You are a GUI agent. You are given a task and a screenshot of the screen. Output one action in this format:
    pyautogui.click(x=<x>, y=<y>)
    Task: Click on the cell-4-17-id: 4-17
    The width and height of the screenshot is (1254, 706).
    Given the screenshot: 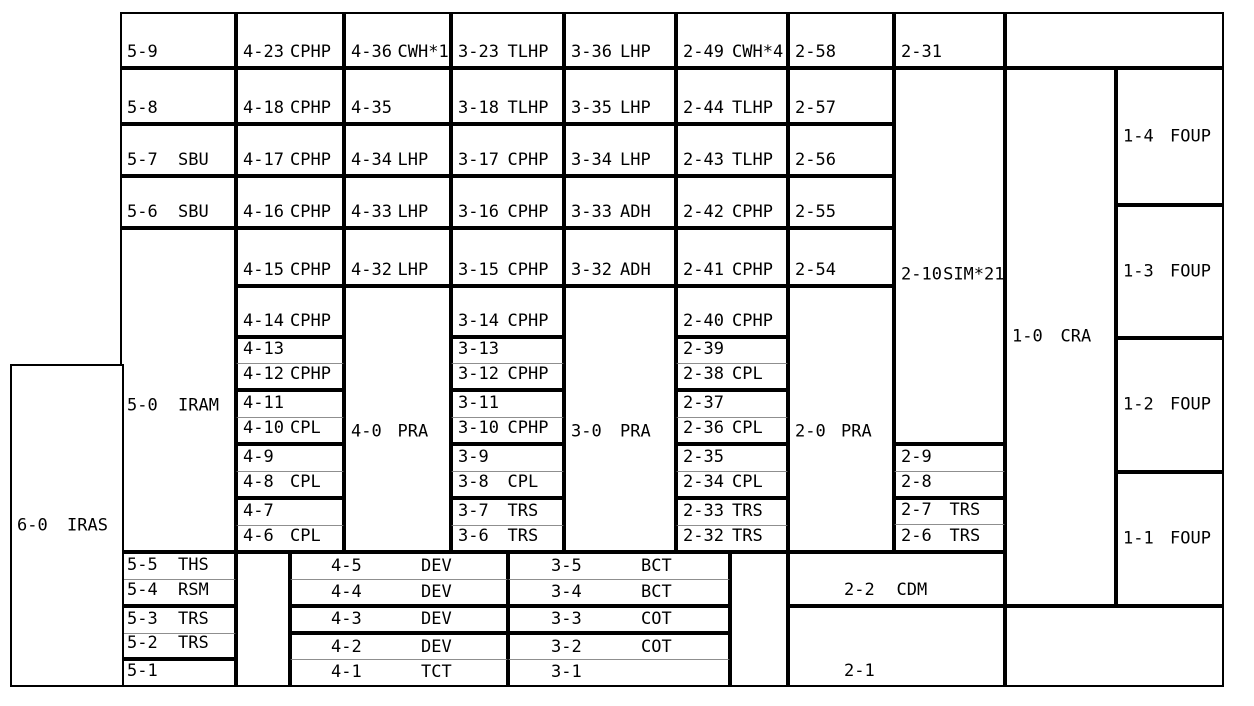 What is the action you would take?
    pyautogui.click(x=263, y=160)
    